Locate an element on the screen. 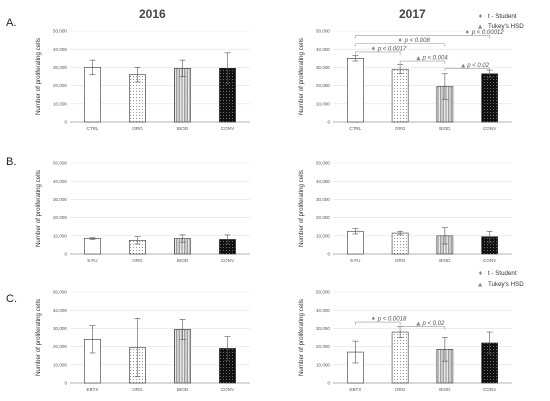  panel-b-2017-ytick-label: 40,000 is located at coordinates (323, 181).